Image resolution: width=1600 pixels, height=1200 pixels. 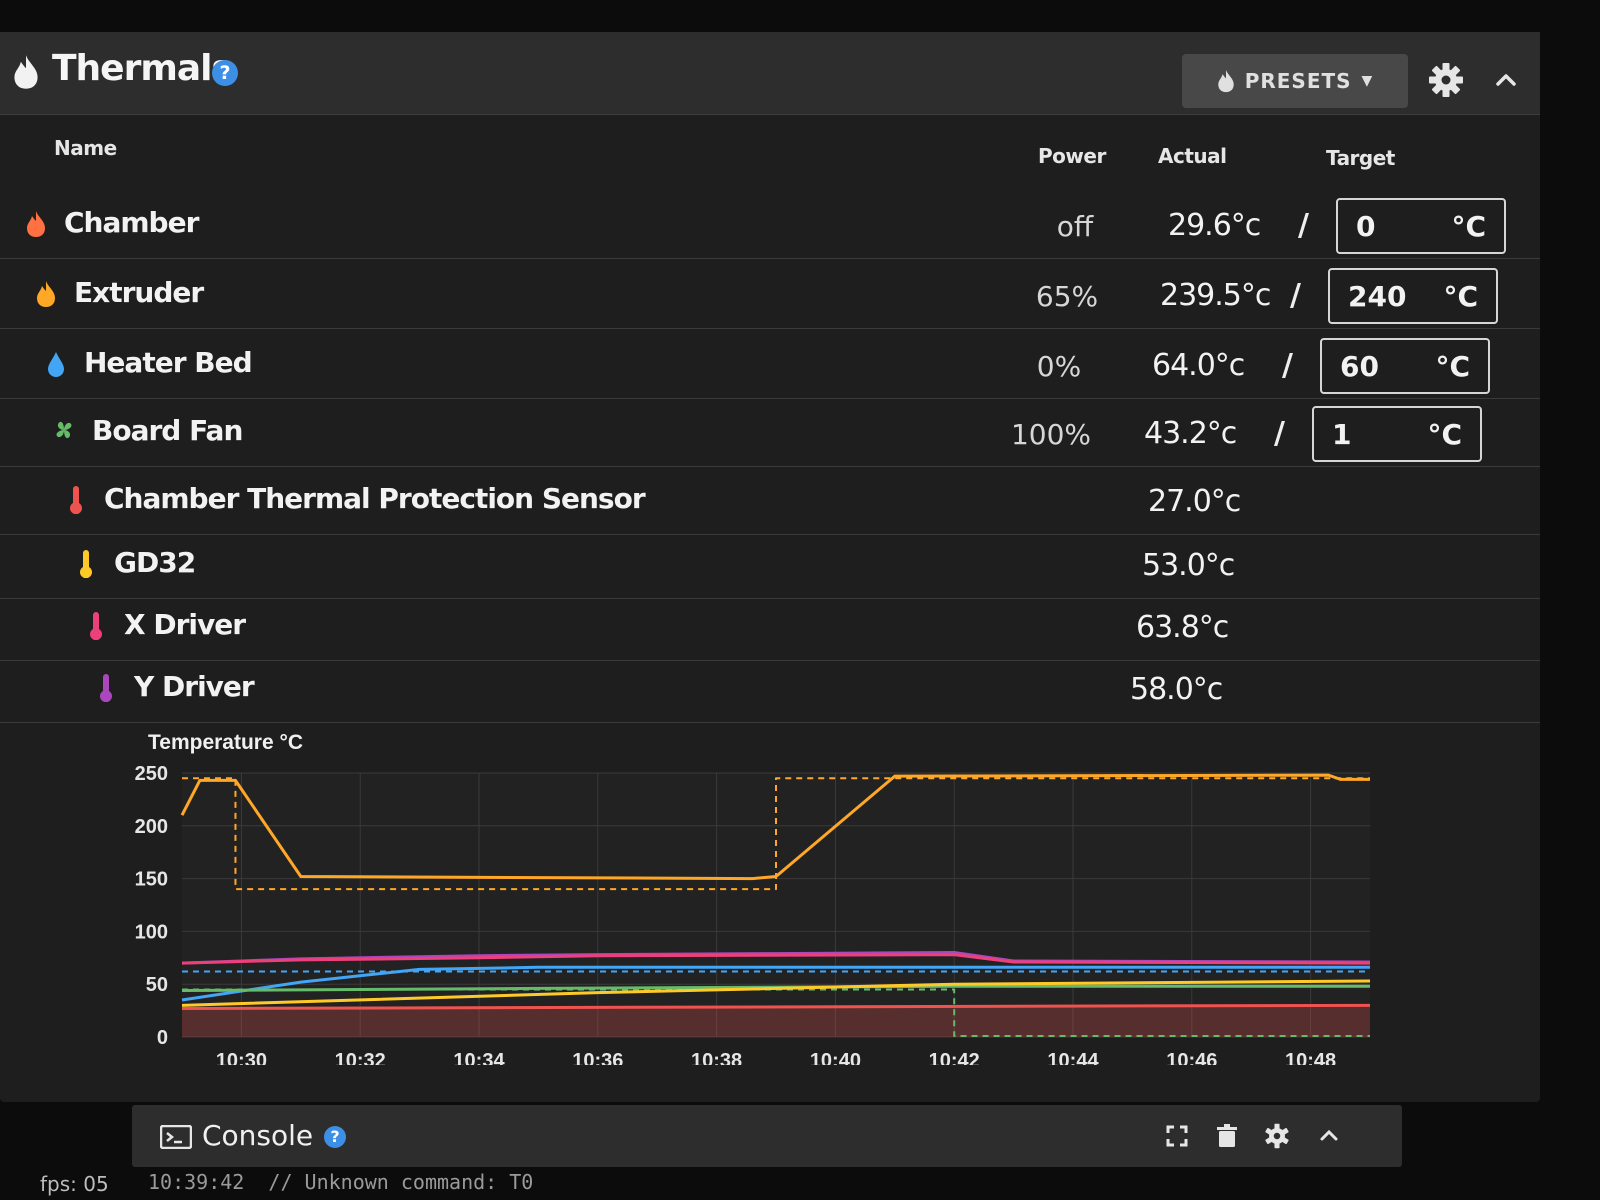 I want to click on column-header-actual: Actual, so click(x=1192, y=156).